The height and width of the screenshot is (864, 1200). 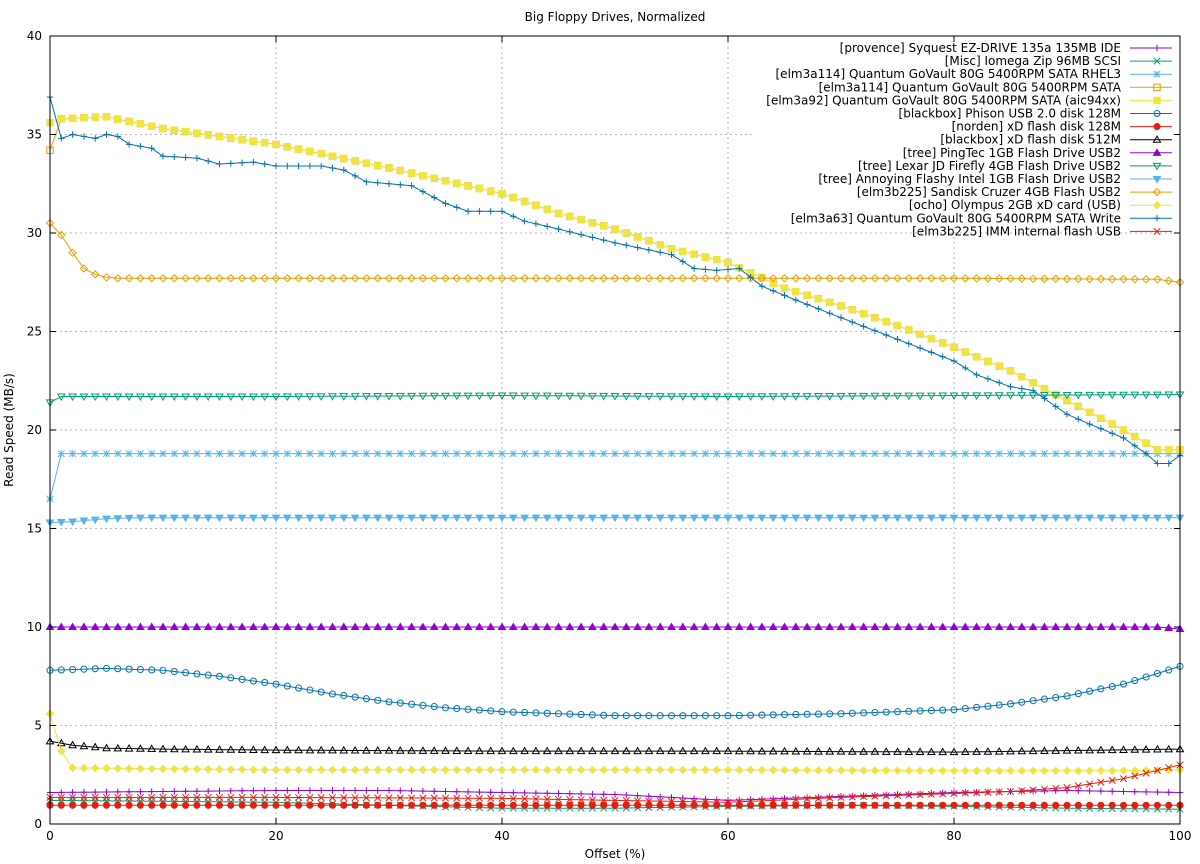 I want to click on y-tick-label: 15, so click(x=34, y=529).